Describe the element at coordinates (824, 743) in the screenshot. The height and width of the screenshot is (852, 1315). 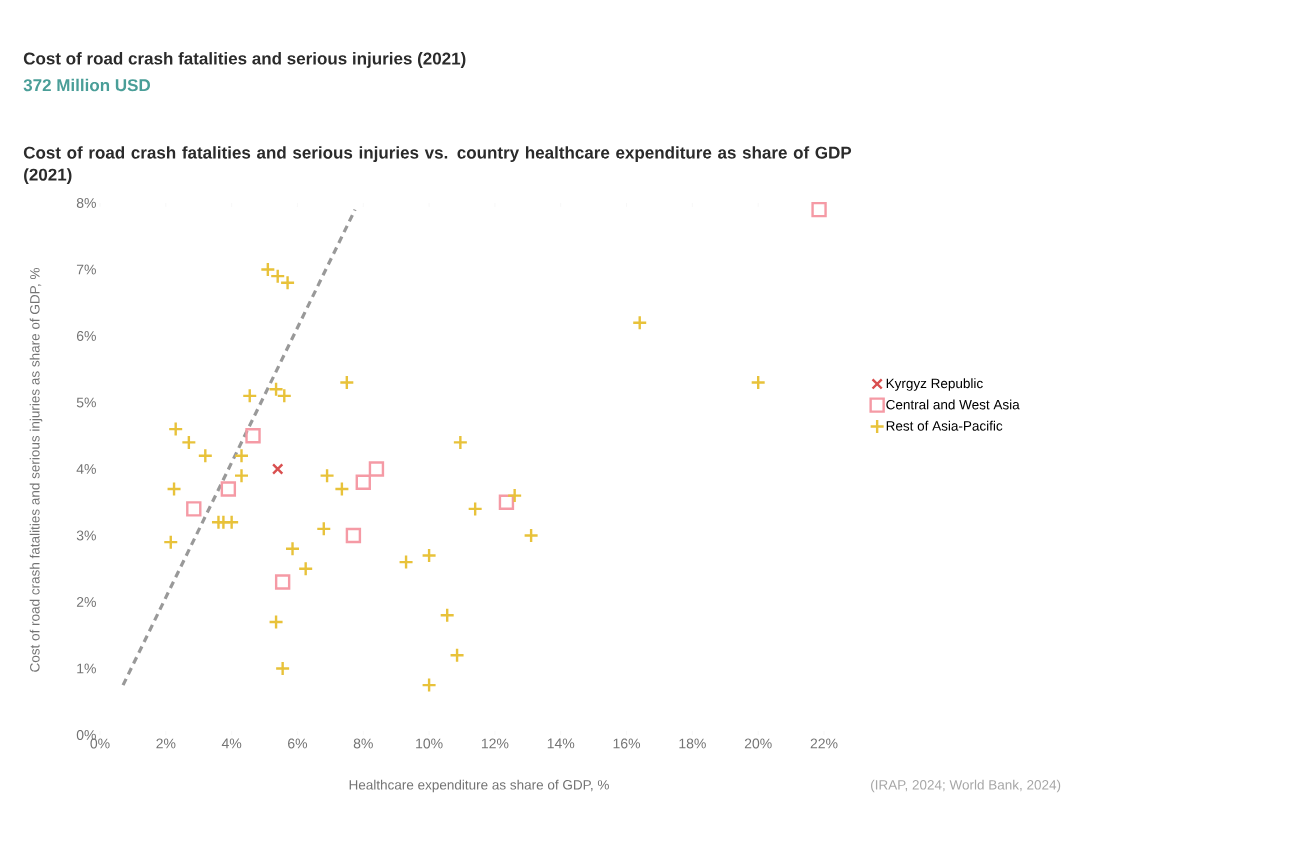
I see `x-tick-label: 22%` at that location.